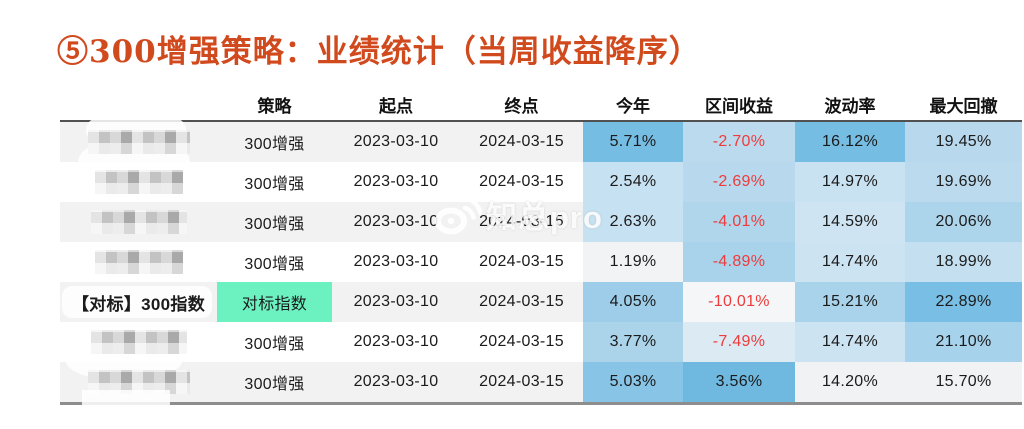 The height and width of the screenshot is (429, 1024). I want to click on cell-name: 【对标】300指数, so click(138, 304).